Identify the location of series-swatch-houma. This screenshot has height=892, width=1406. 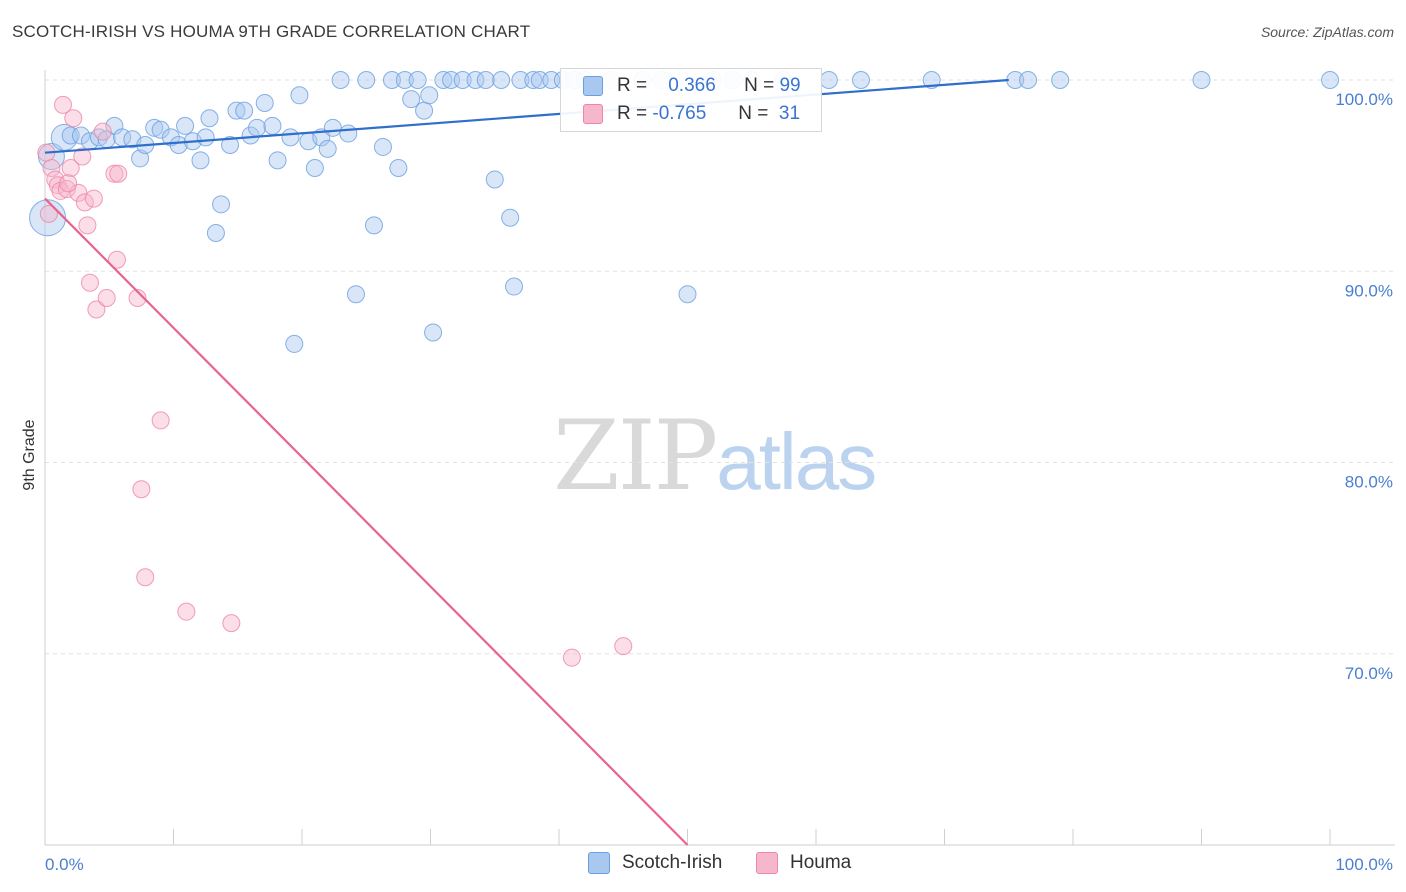
(767, 863).